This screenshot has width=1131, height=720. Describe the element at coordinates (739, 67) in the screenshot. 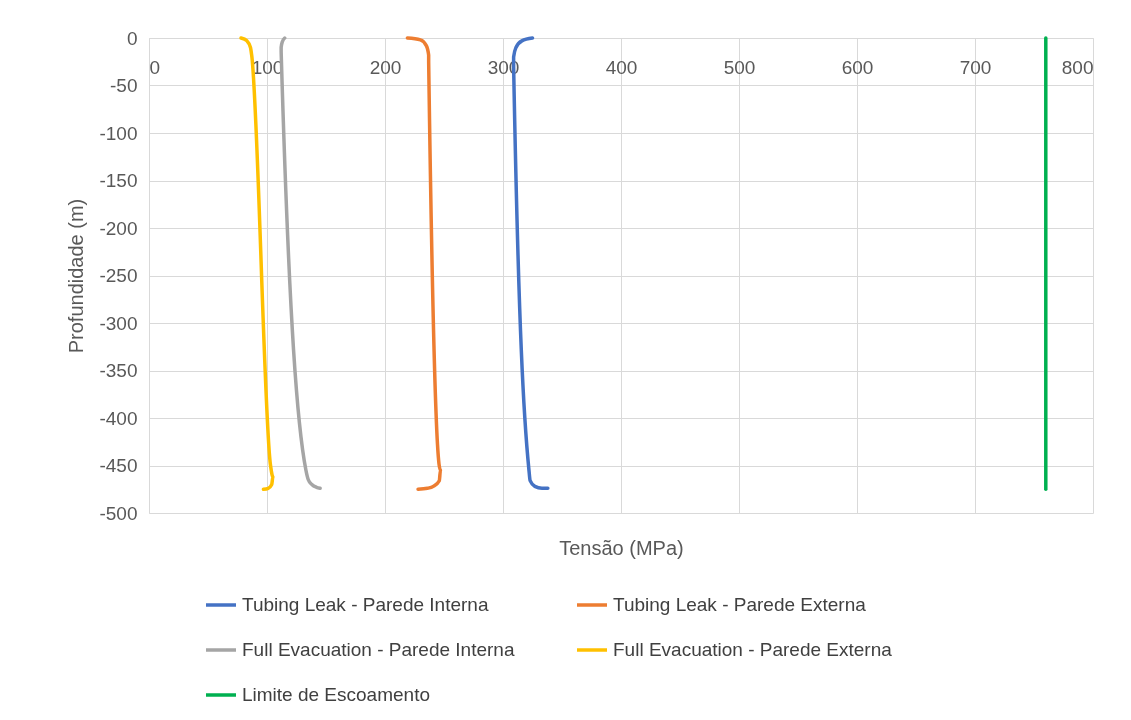

I see `x-tick-label: 500` at that location.